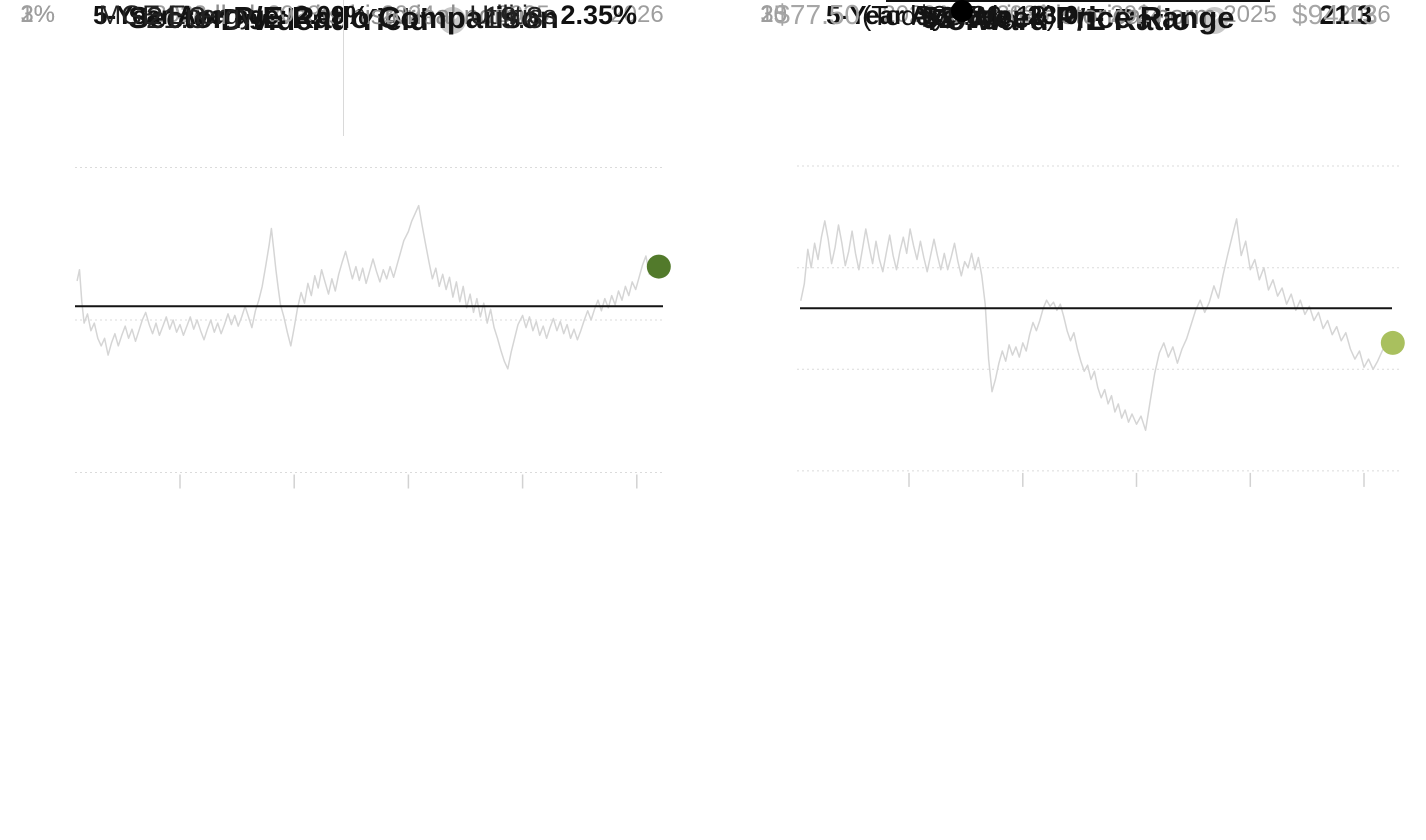 The height and width of the screenshot is (840, 1426). I want to click on y-axis-label: 30, so click(773, 14).